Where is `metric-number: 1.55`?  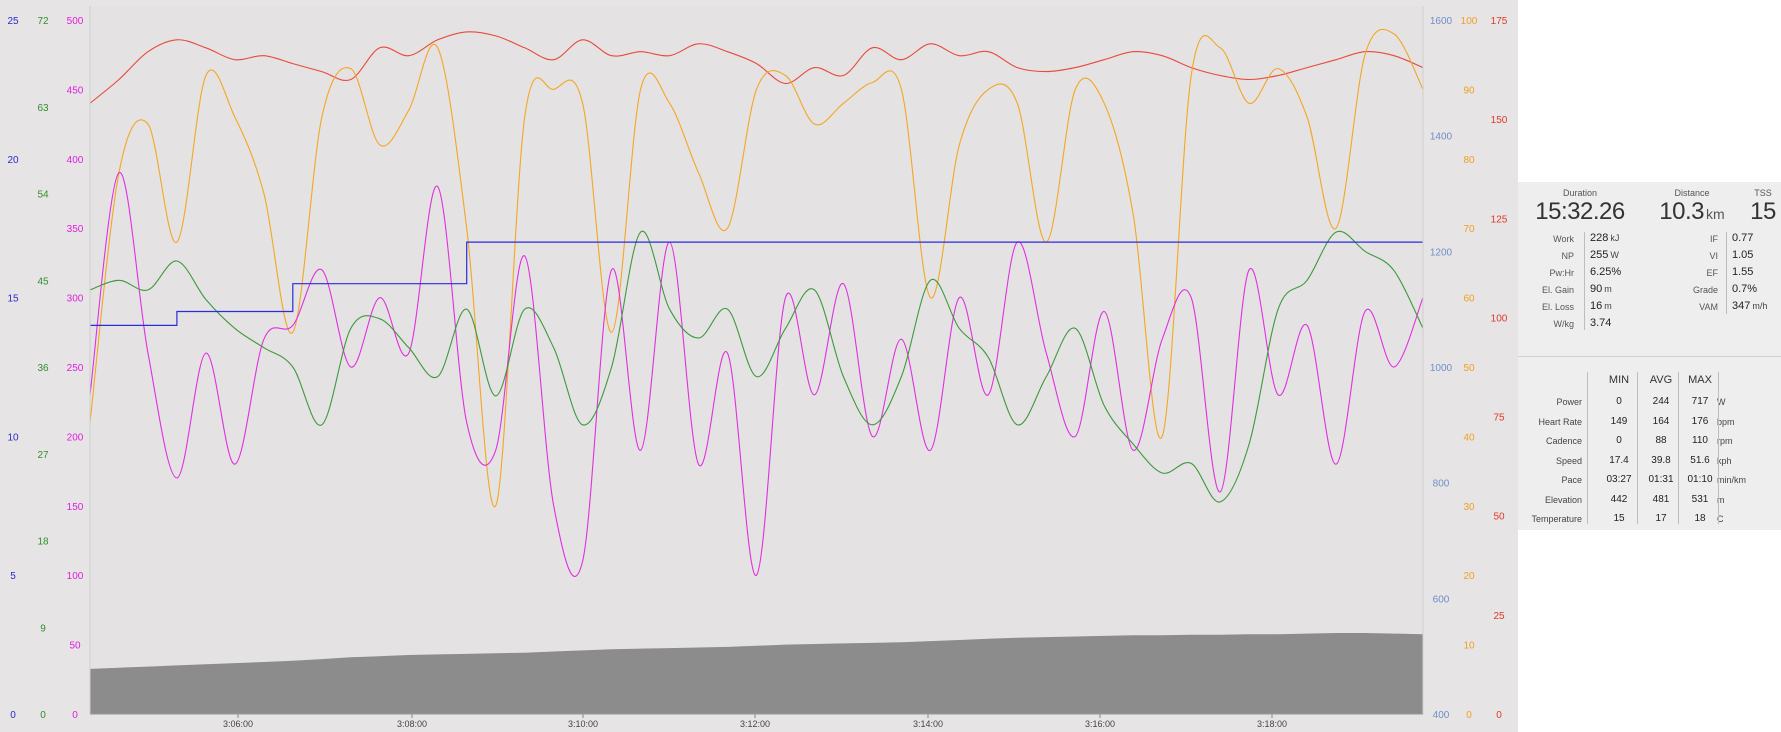 metric-number: 1.55 is located at coordinates (1743, 272).